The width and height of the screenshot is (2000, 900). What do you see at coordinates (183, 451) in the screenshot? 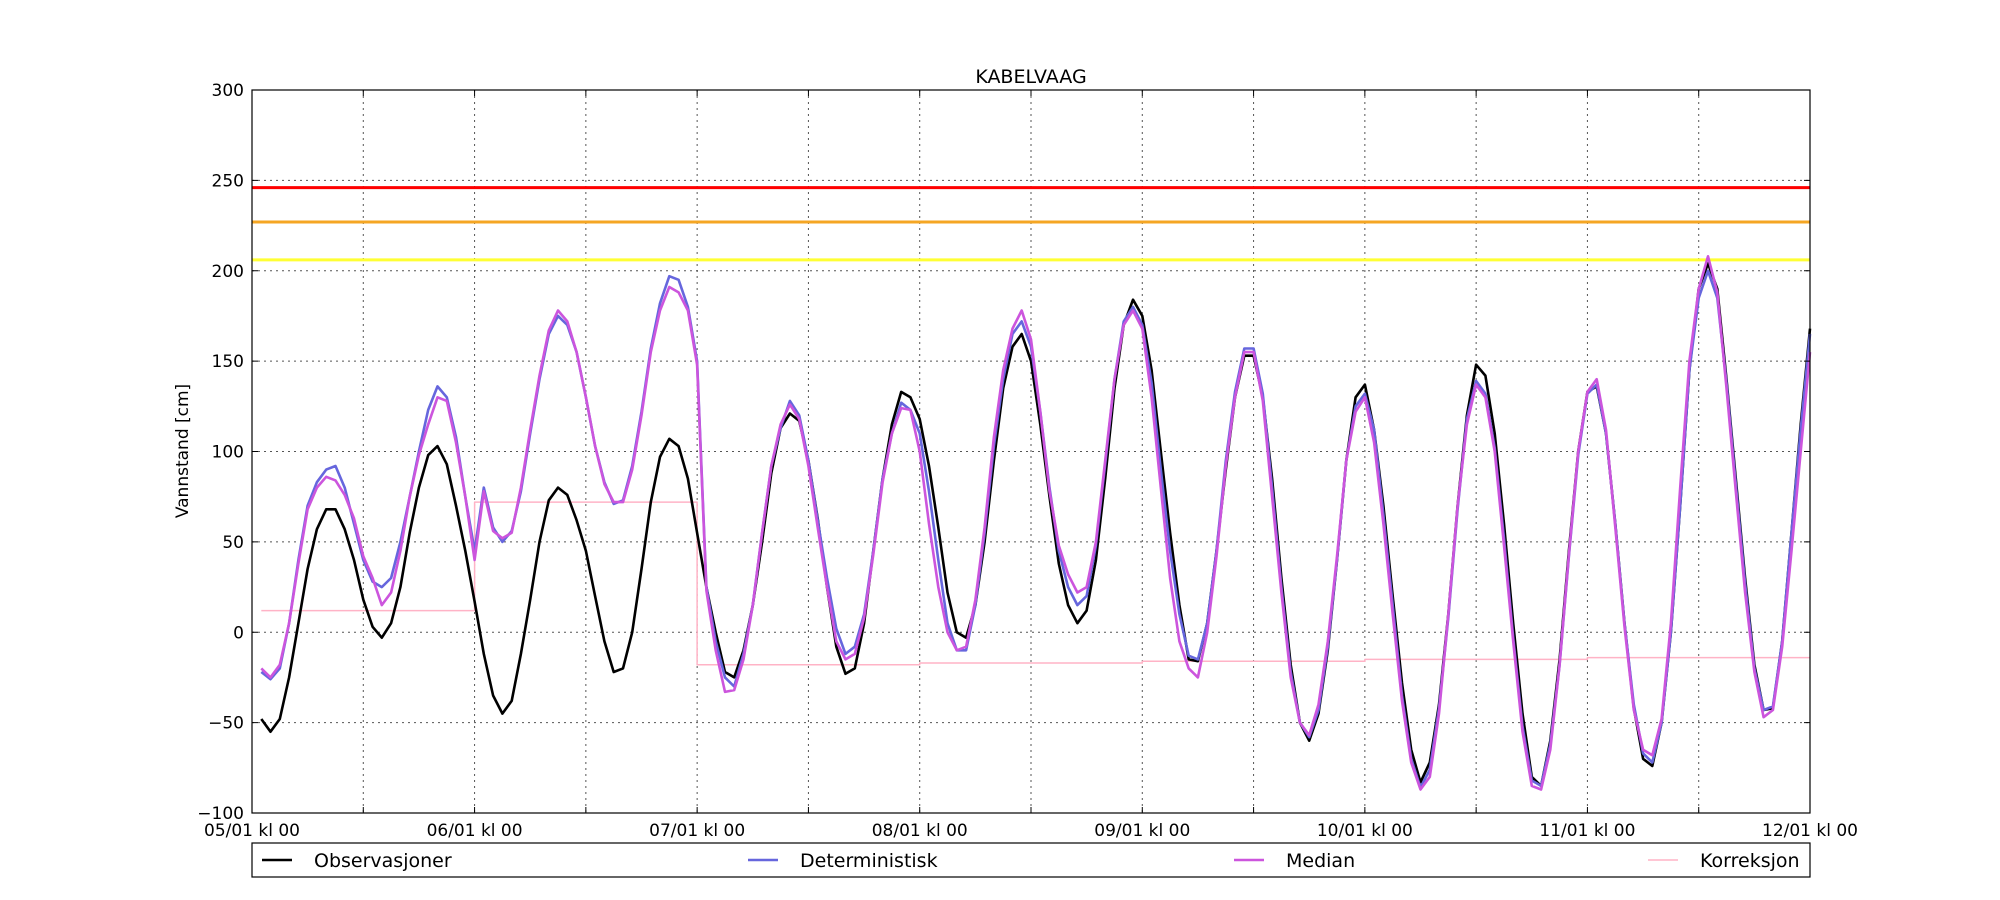
I see `y-axis-label: Vannstand [cm]` at bounding box center [183, 451].